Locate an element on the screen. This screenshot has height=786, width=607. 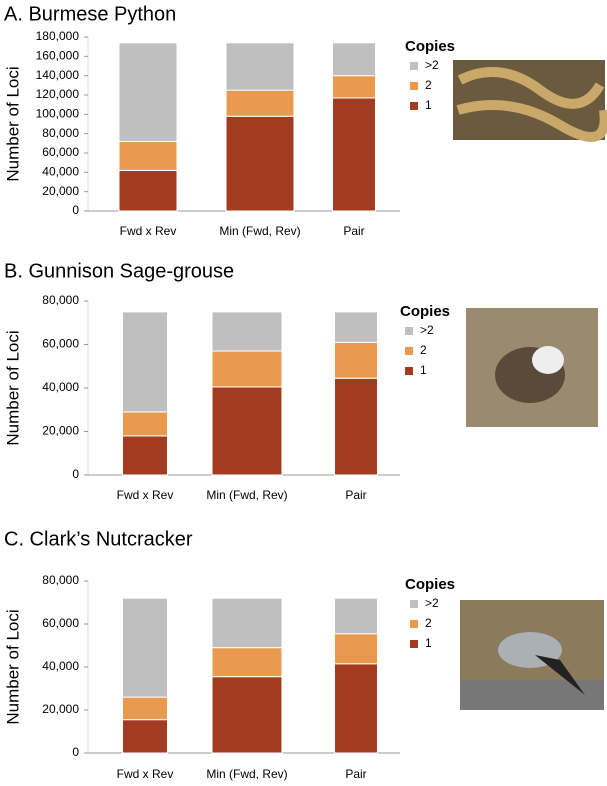
panel-title: B. Gunnison Sage-grouse is located at coordinates (119, 271).